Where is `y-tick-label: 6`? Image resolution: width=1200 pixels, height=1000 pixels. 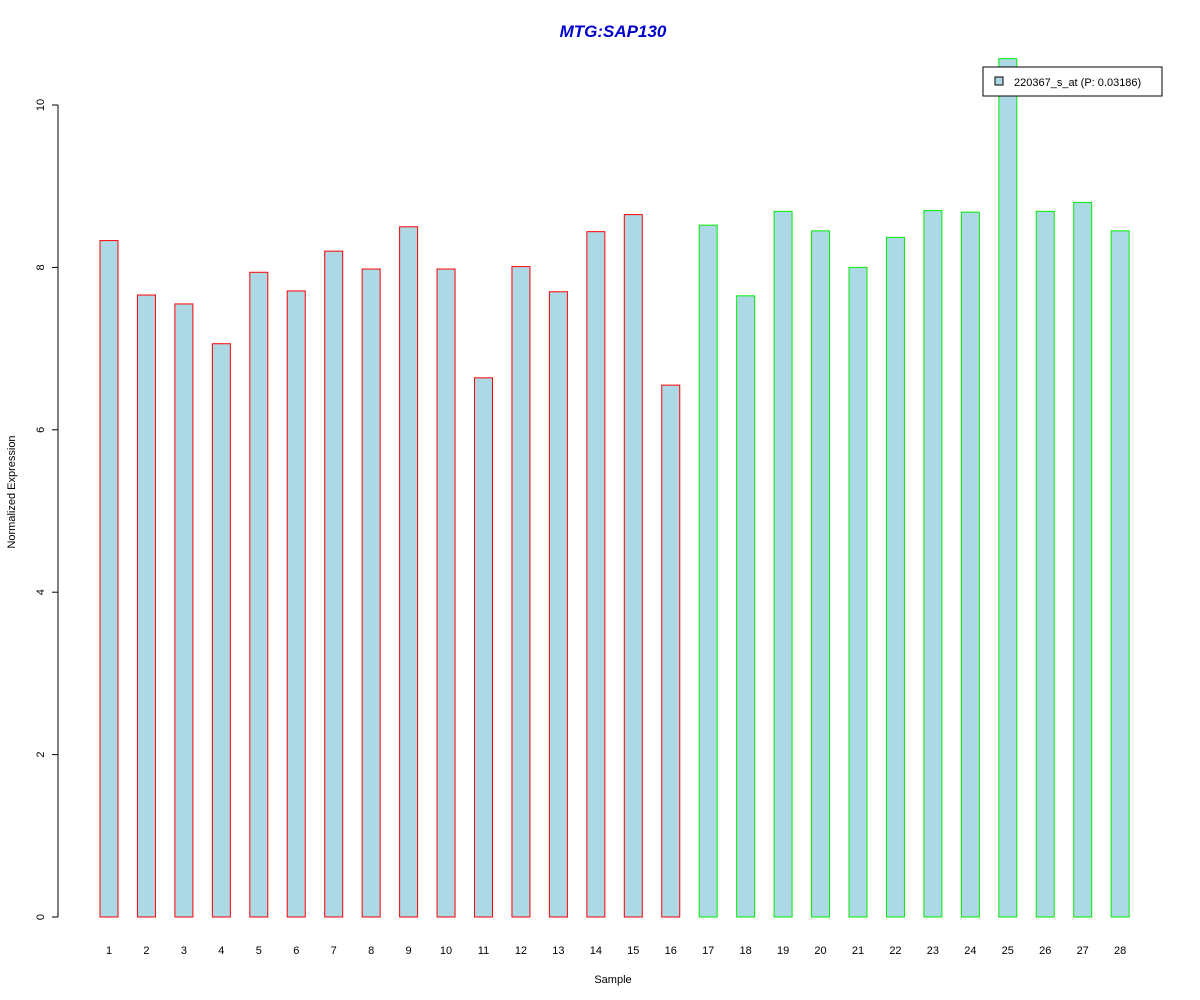 y-tick-label: 6 is located at coordinates (41, 430).